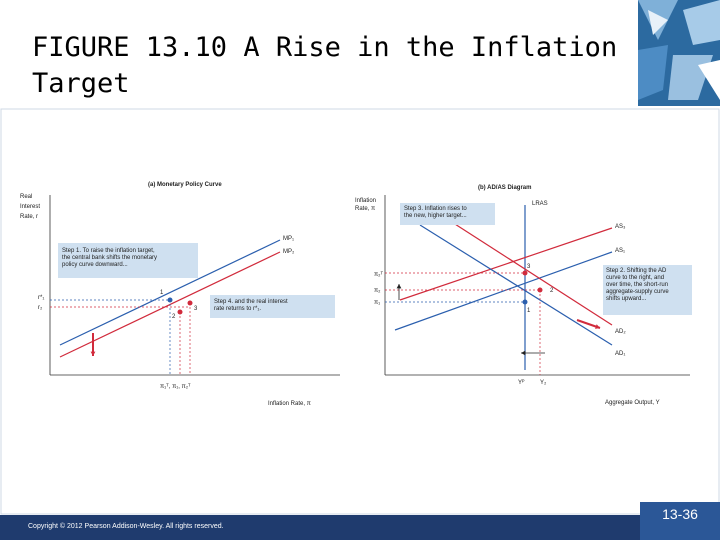 The width and height of the screenshot is (720, 540). Describe the element at coordinates (637, 292) in the screenshot. I see `label: aggregate-supply curve` at that location.